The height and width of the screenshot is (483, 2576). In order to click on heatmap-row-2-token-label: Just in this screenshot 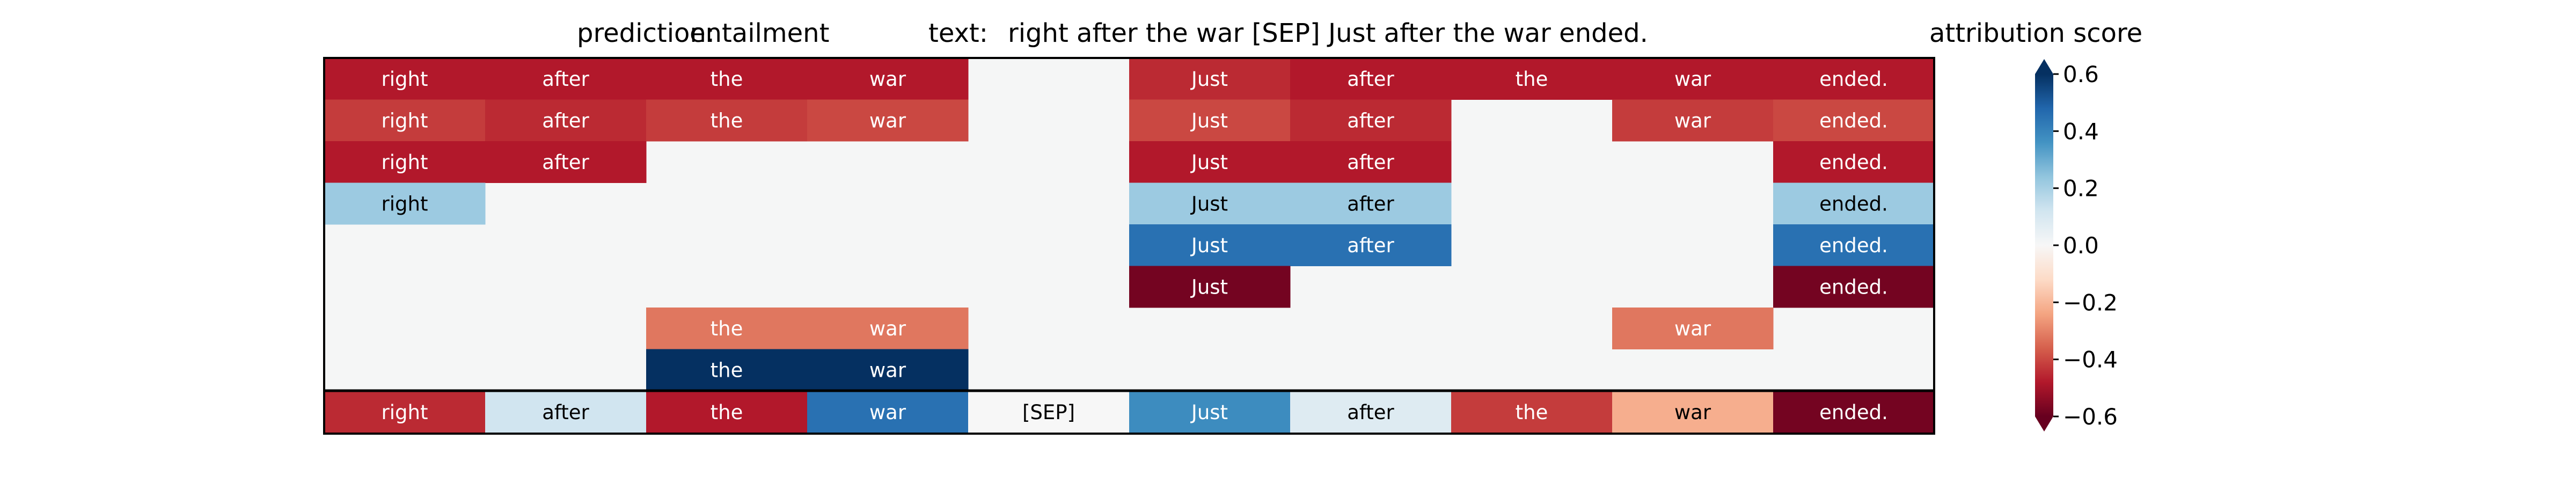, I will do `click(1209, 120)`.